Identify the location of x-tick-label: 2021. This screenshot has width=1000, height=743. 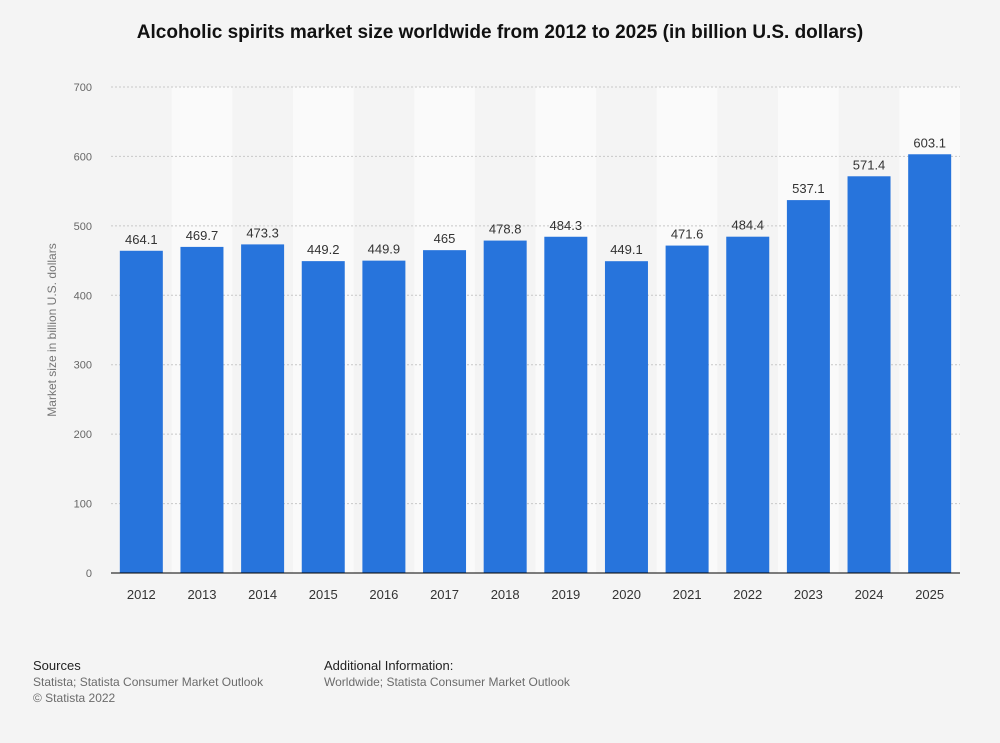
(687, 594).